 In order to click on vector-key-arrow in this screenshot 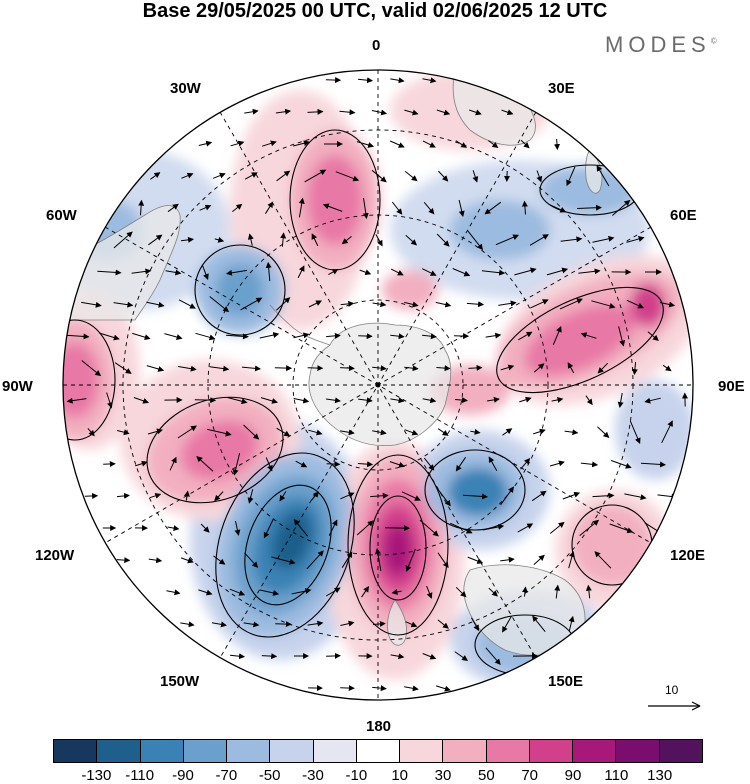, I will do `click(675, 700)`.